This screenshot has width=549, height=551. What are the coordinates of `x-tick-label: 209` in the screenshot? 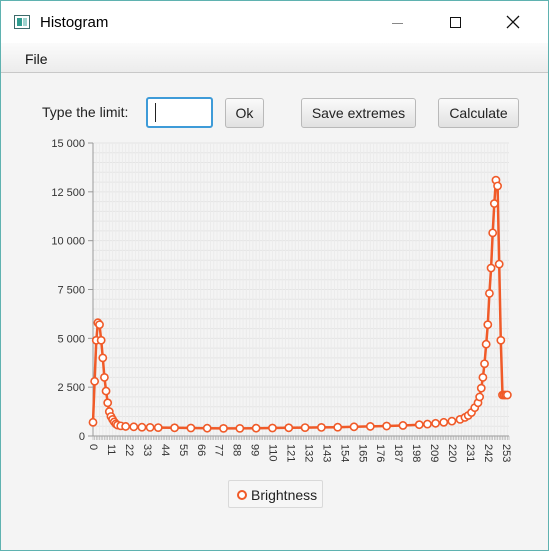 It's located at (434, 453).